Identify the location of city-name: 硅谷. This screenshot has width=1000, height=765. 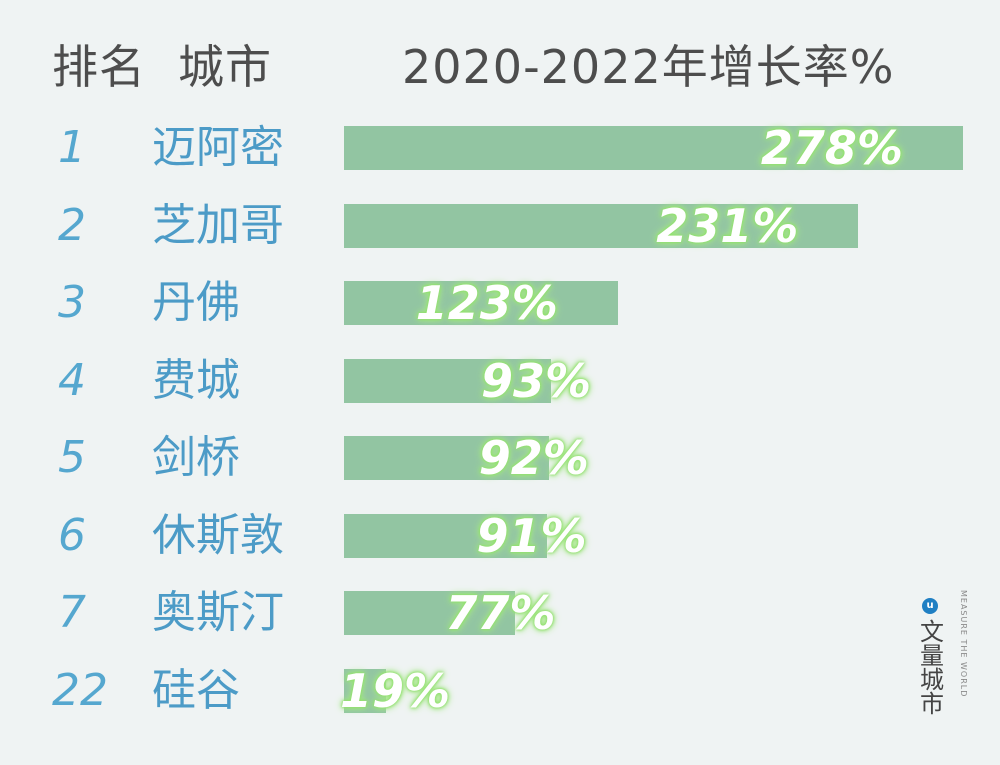
(196, 690).